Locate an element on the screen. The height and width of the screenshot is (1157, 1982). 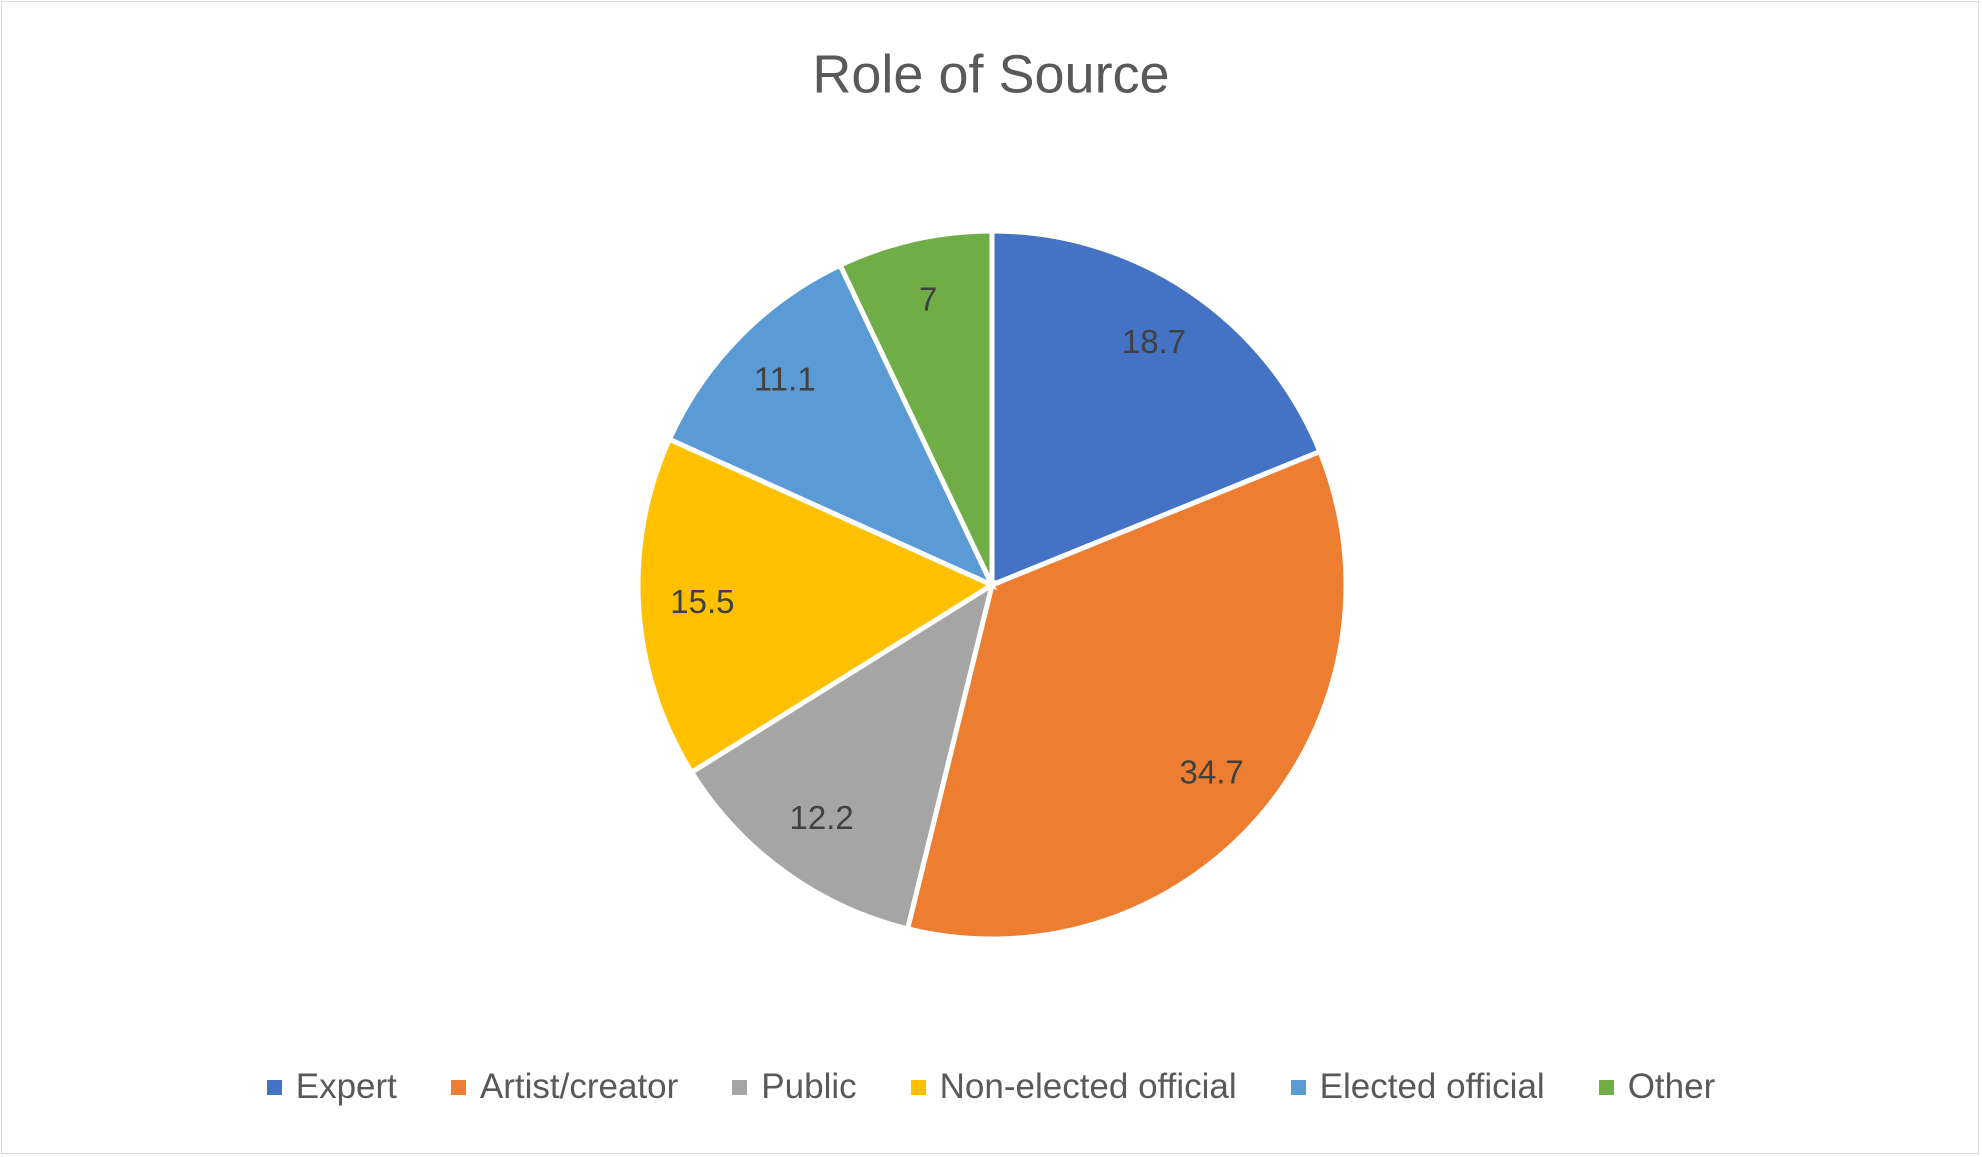
legend-item: Artist/creator is located at coordinates (564, 1087).